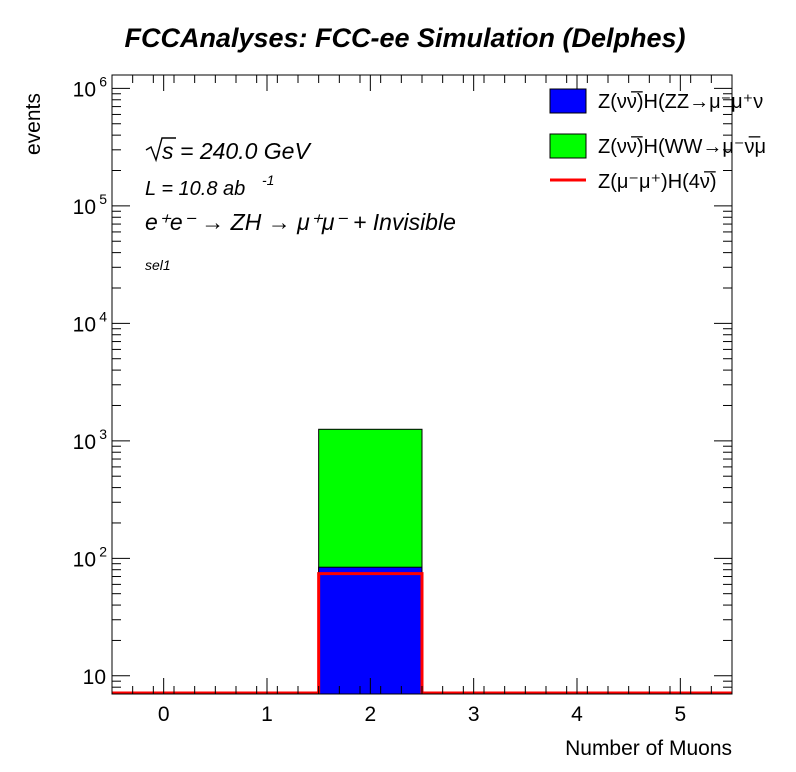  What do you see at coordinates (267, 714) in the screenshot?
I see `x-tick-label: 1` at bounding box center [267, 714].